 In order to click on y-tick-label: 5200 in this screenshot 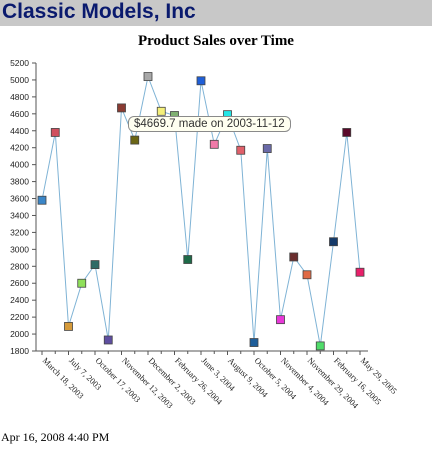, I will do `click(19, 63)`.